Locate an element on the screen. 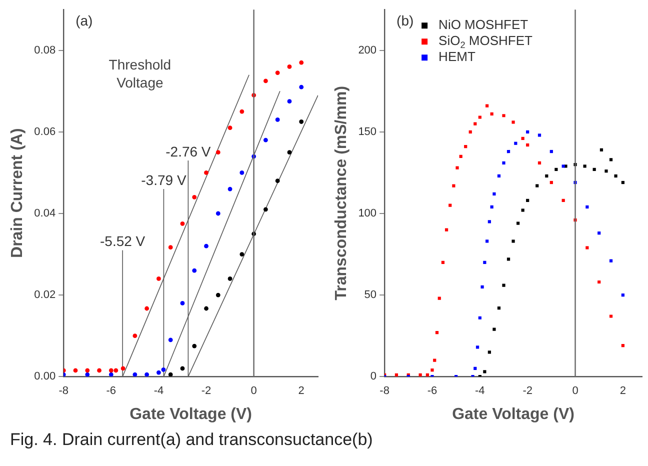 This screenshot has height=466, width=648. chart-title: (a) is located at coordinates (84, 20).